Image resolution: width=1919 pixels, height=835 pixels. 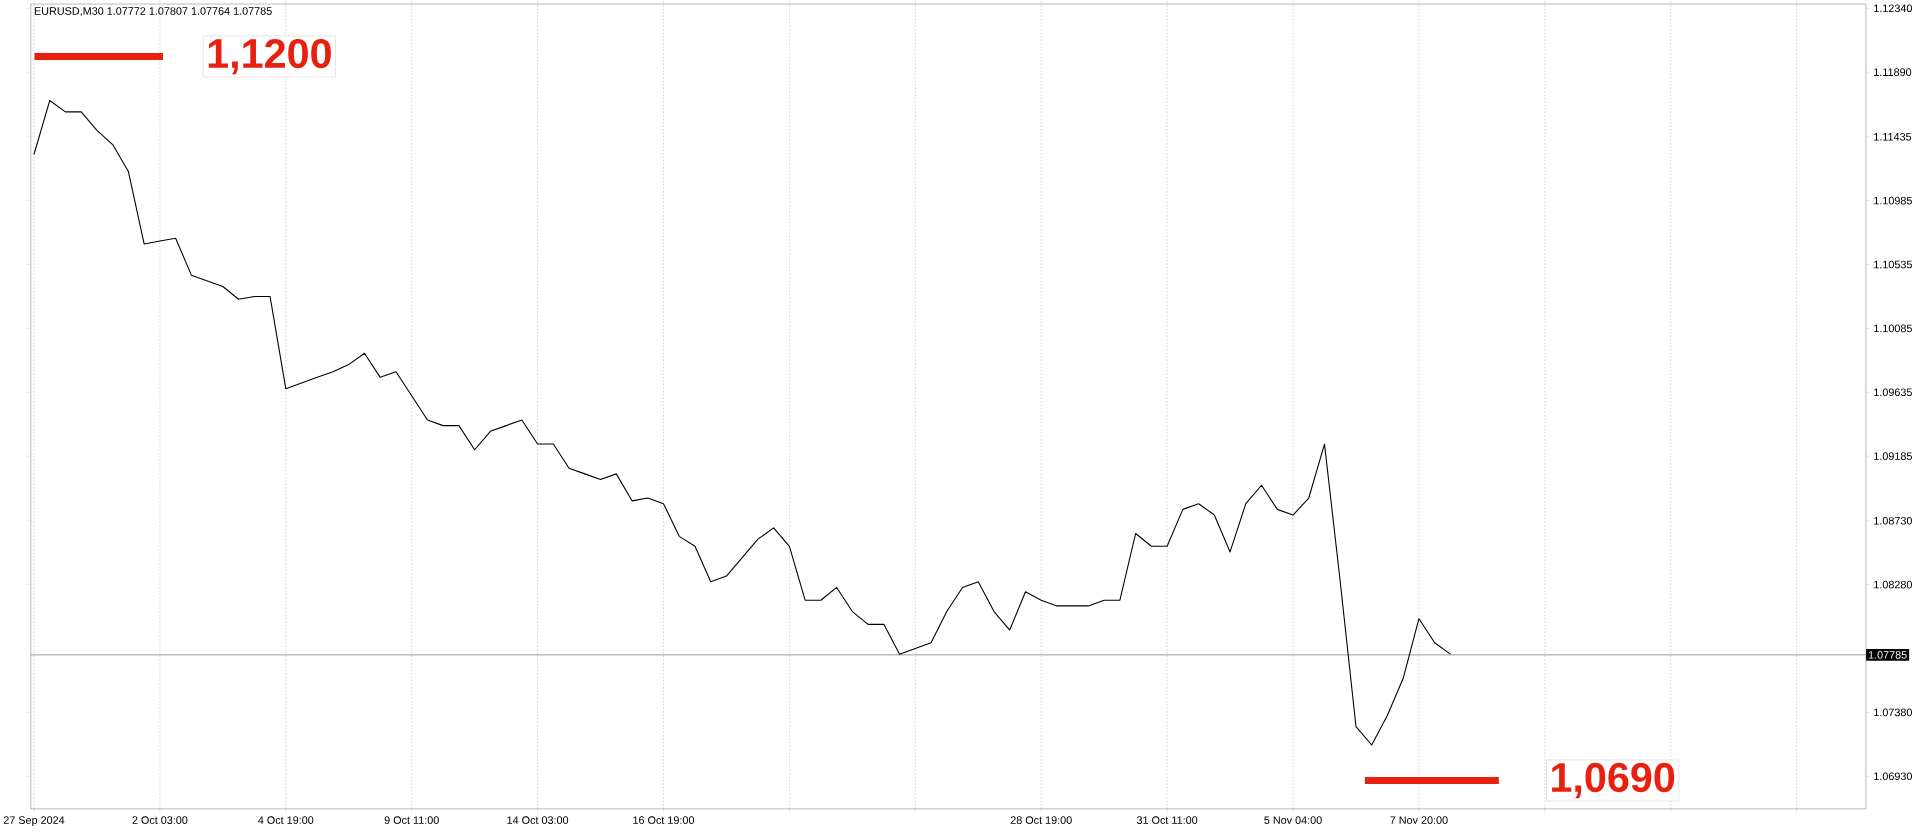 I want to click on y-tick-label: 1.08730, so click(x=1893, y=520).